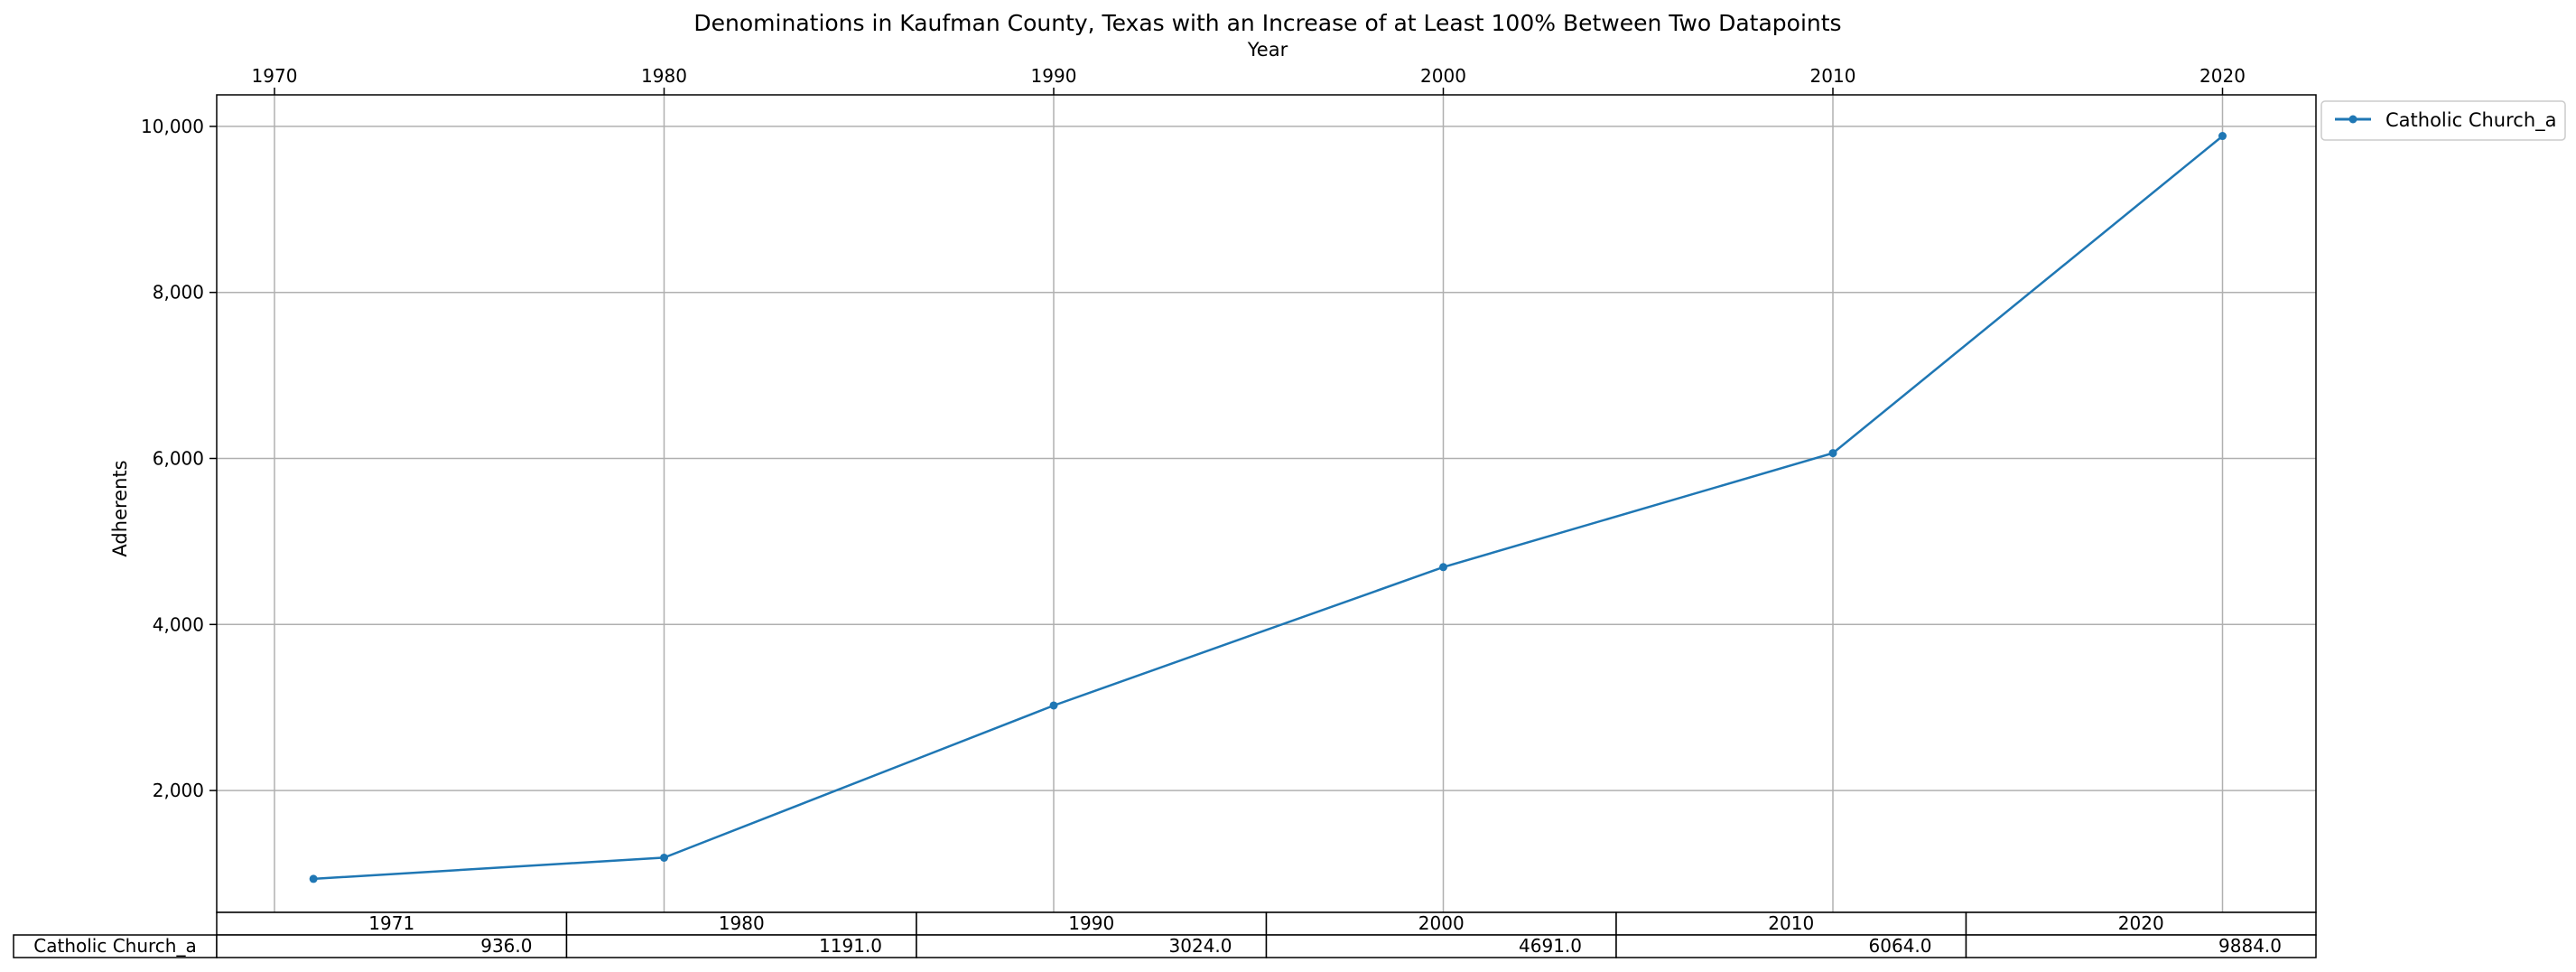 The width and height of the screenshot is (2576, 972). I want to click on legend-label: Catholic Church_a, so click(2471, 120).